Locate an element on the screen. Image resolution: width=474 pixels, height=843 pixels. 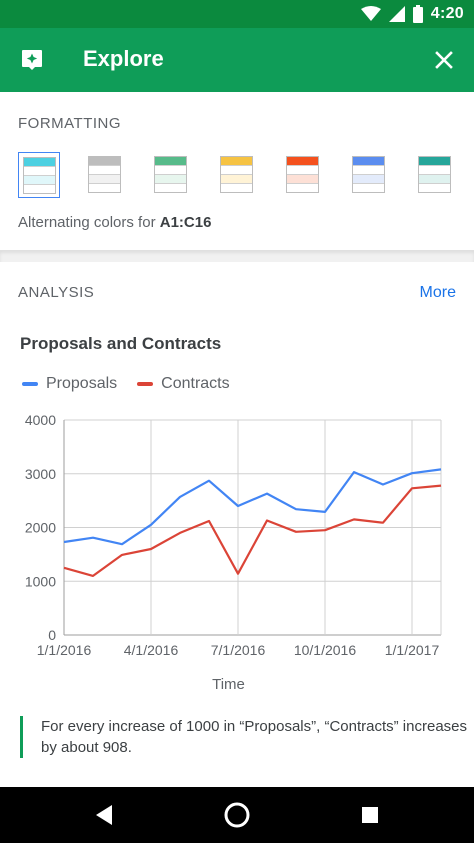
x-tick-label: 1/1/2017 is located at coordinates (412, 650).